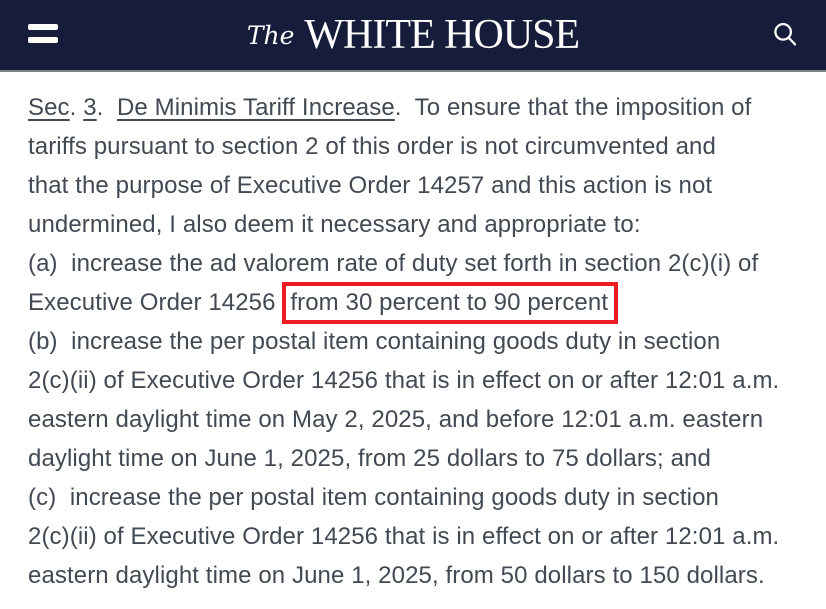  I want to click on site-header: The WHITE HOUSE, so click(413, 36).